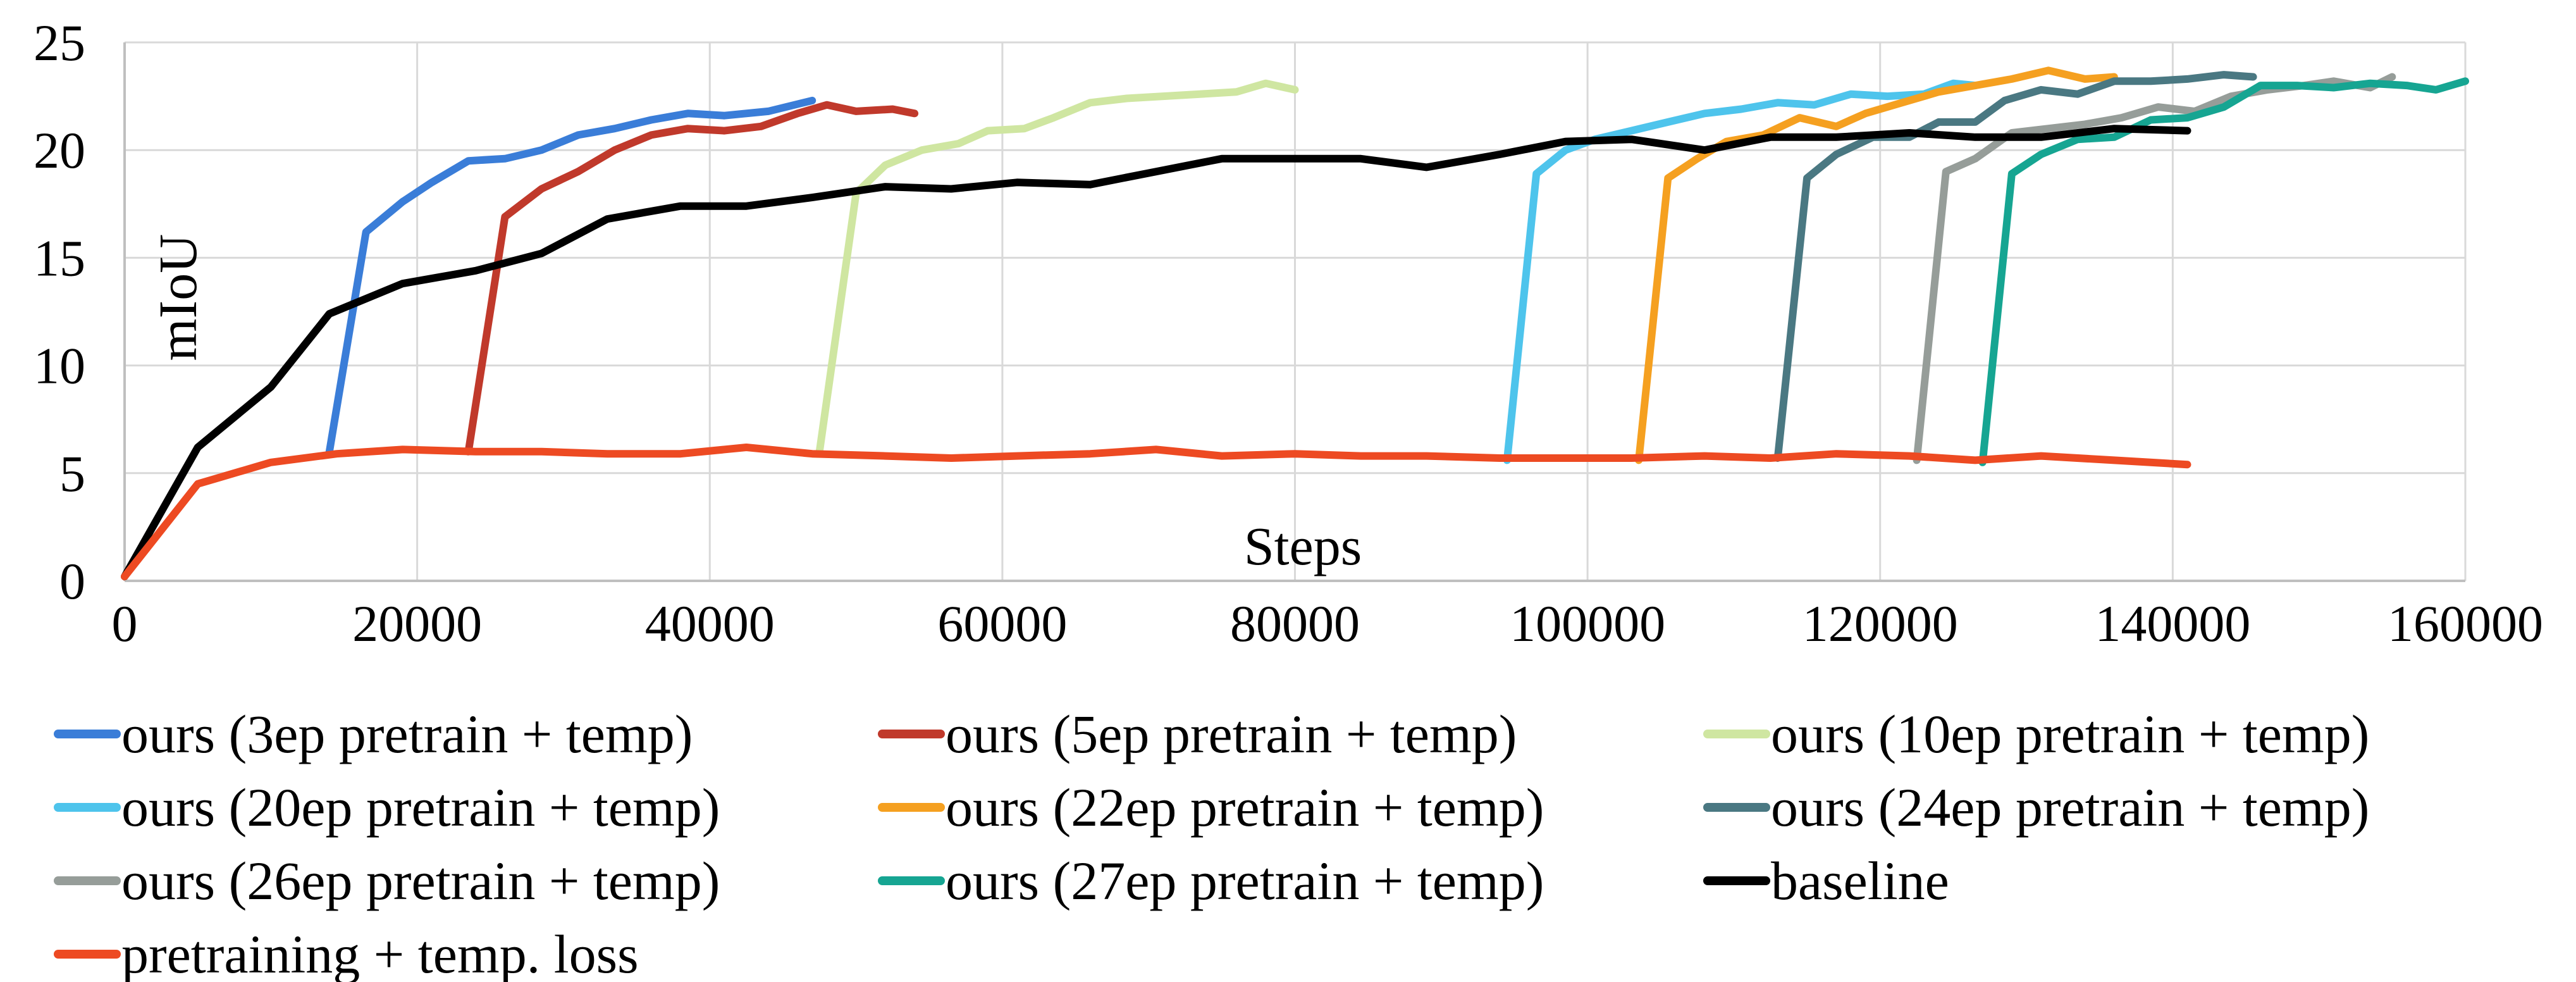  Describe the element at coordinates (1295, 623) in the screenshot. I see `x-tick-label: 80000` at that location.